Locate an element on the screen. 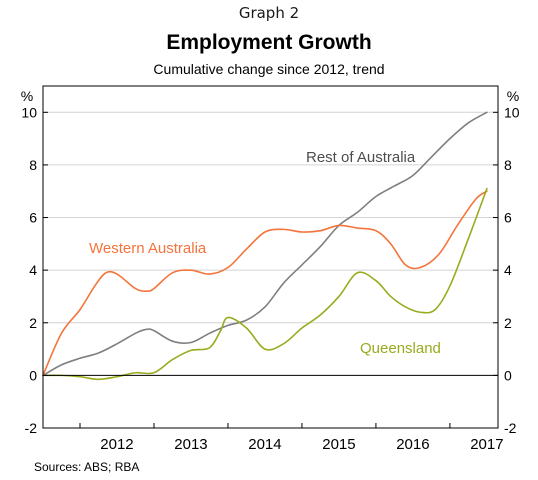 This screenshot has height=480, width=538. y-tick-label-right: 4 is located at coordinates (508, 270).